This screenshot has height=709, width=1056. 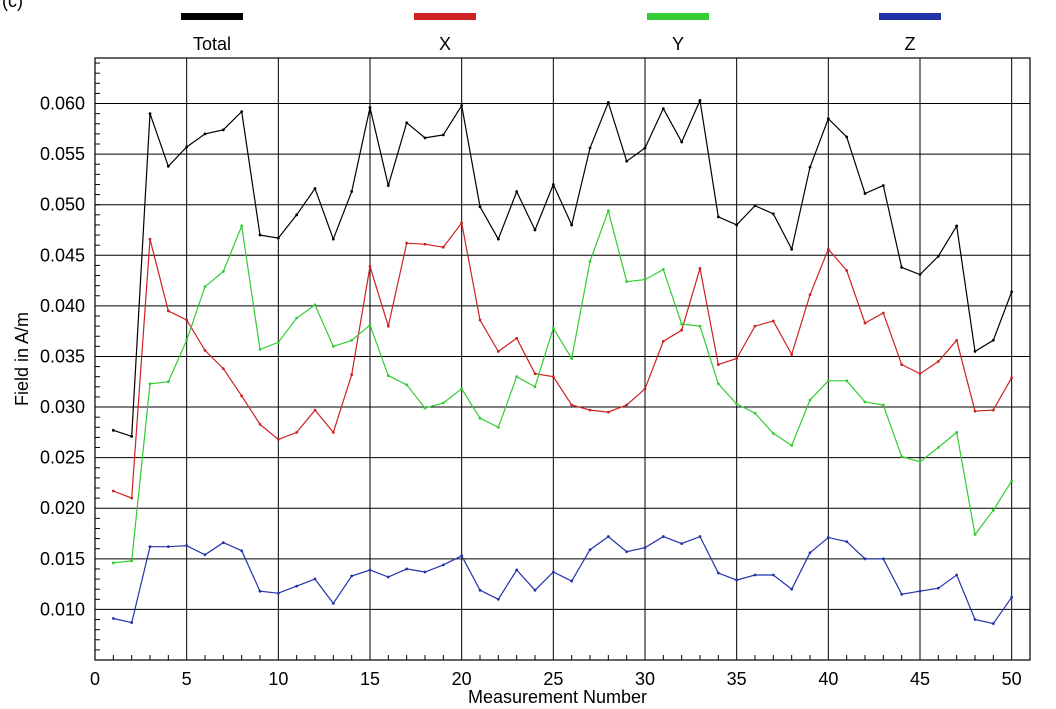 I want to click on y-tick-label: 0.045, so click(x=62, y=255).